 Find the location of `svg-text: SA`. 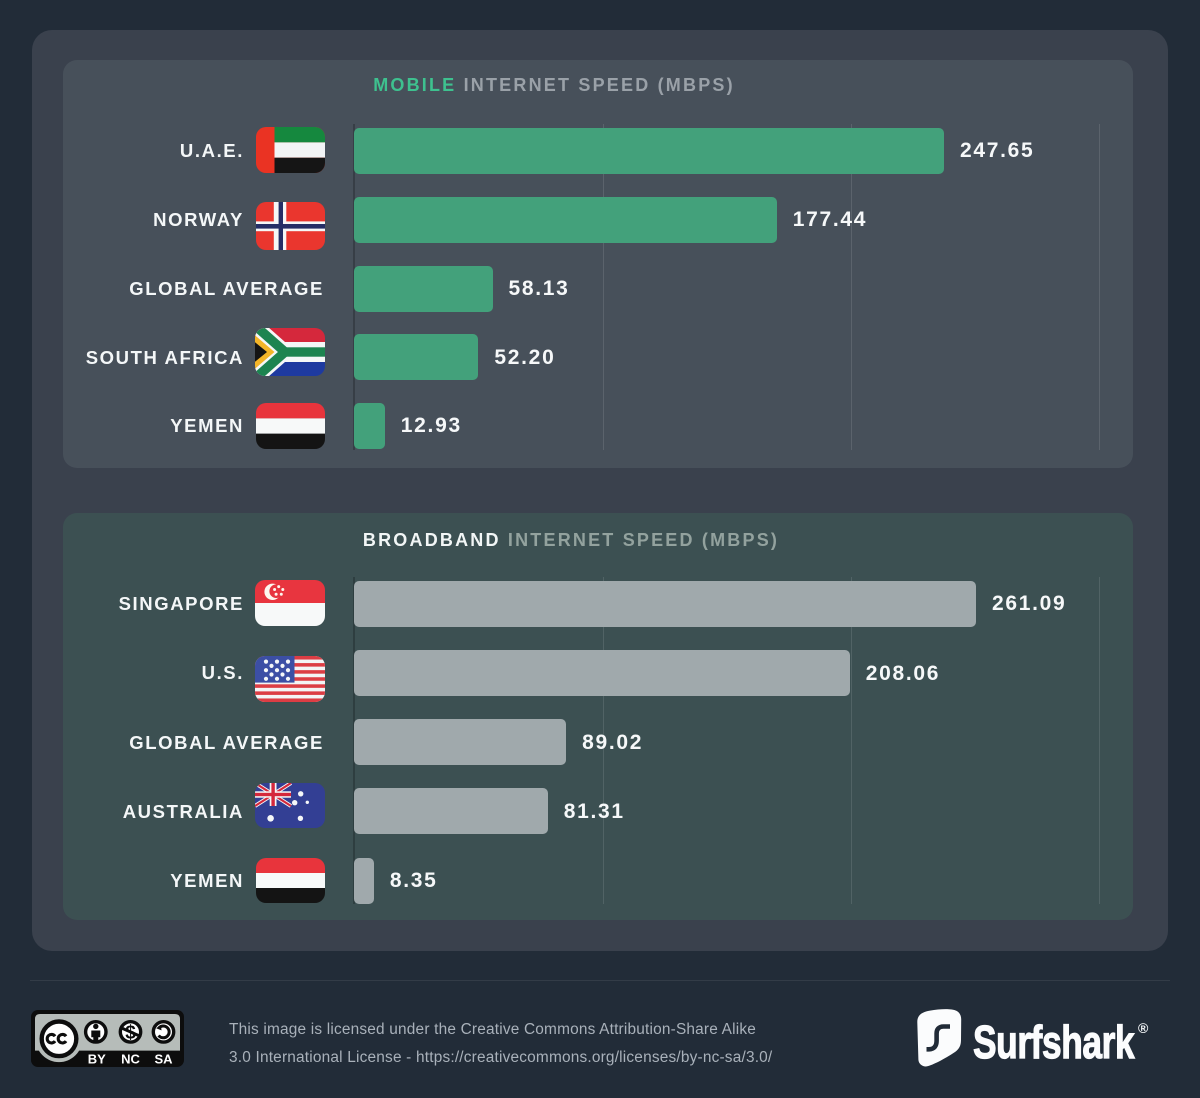

svg-text: SA is located at coordinates (163, 1058).